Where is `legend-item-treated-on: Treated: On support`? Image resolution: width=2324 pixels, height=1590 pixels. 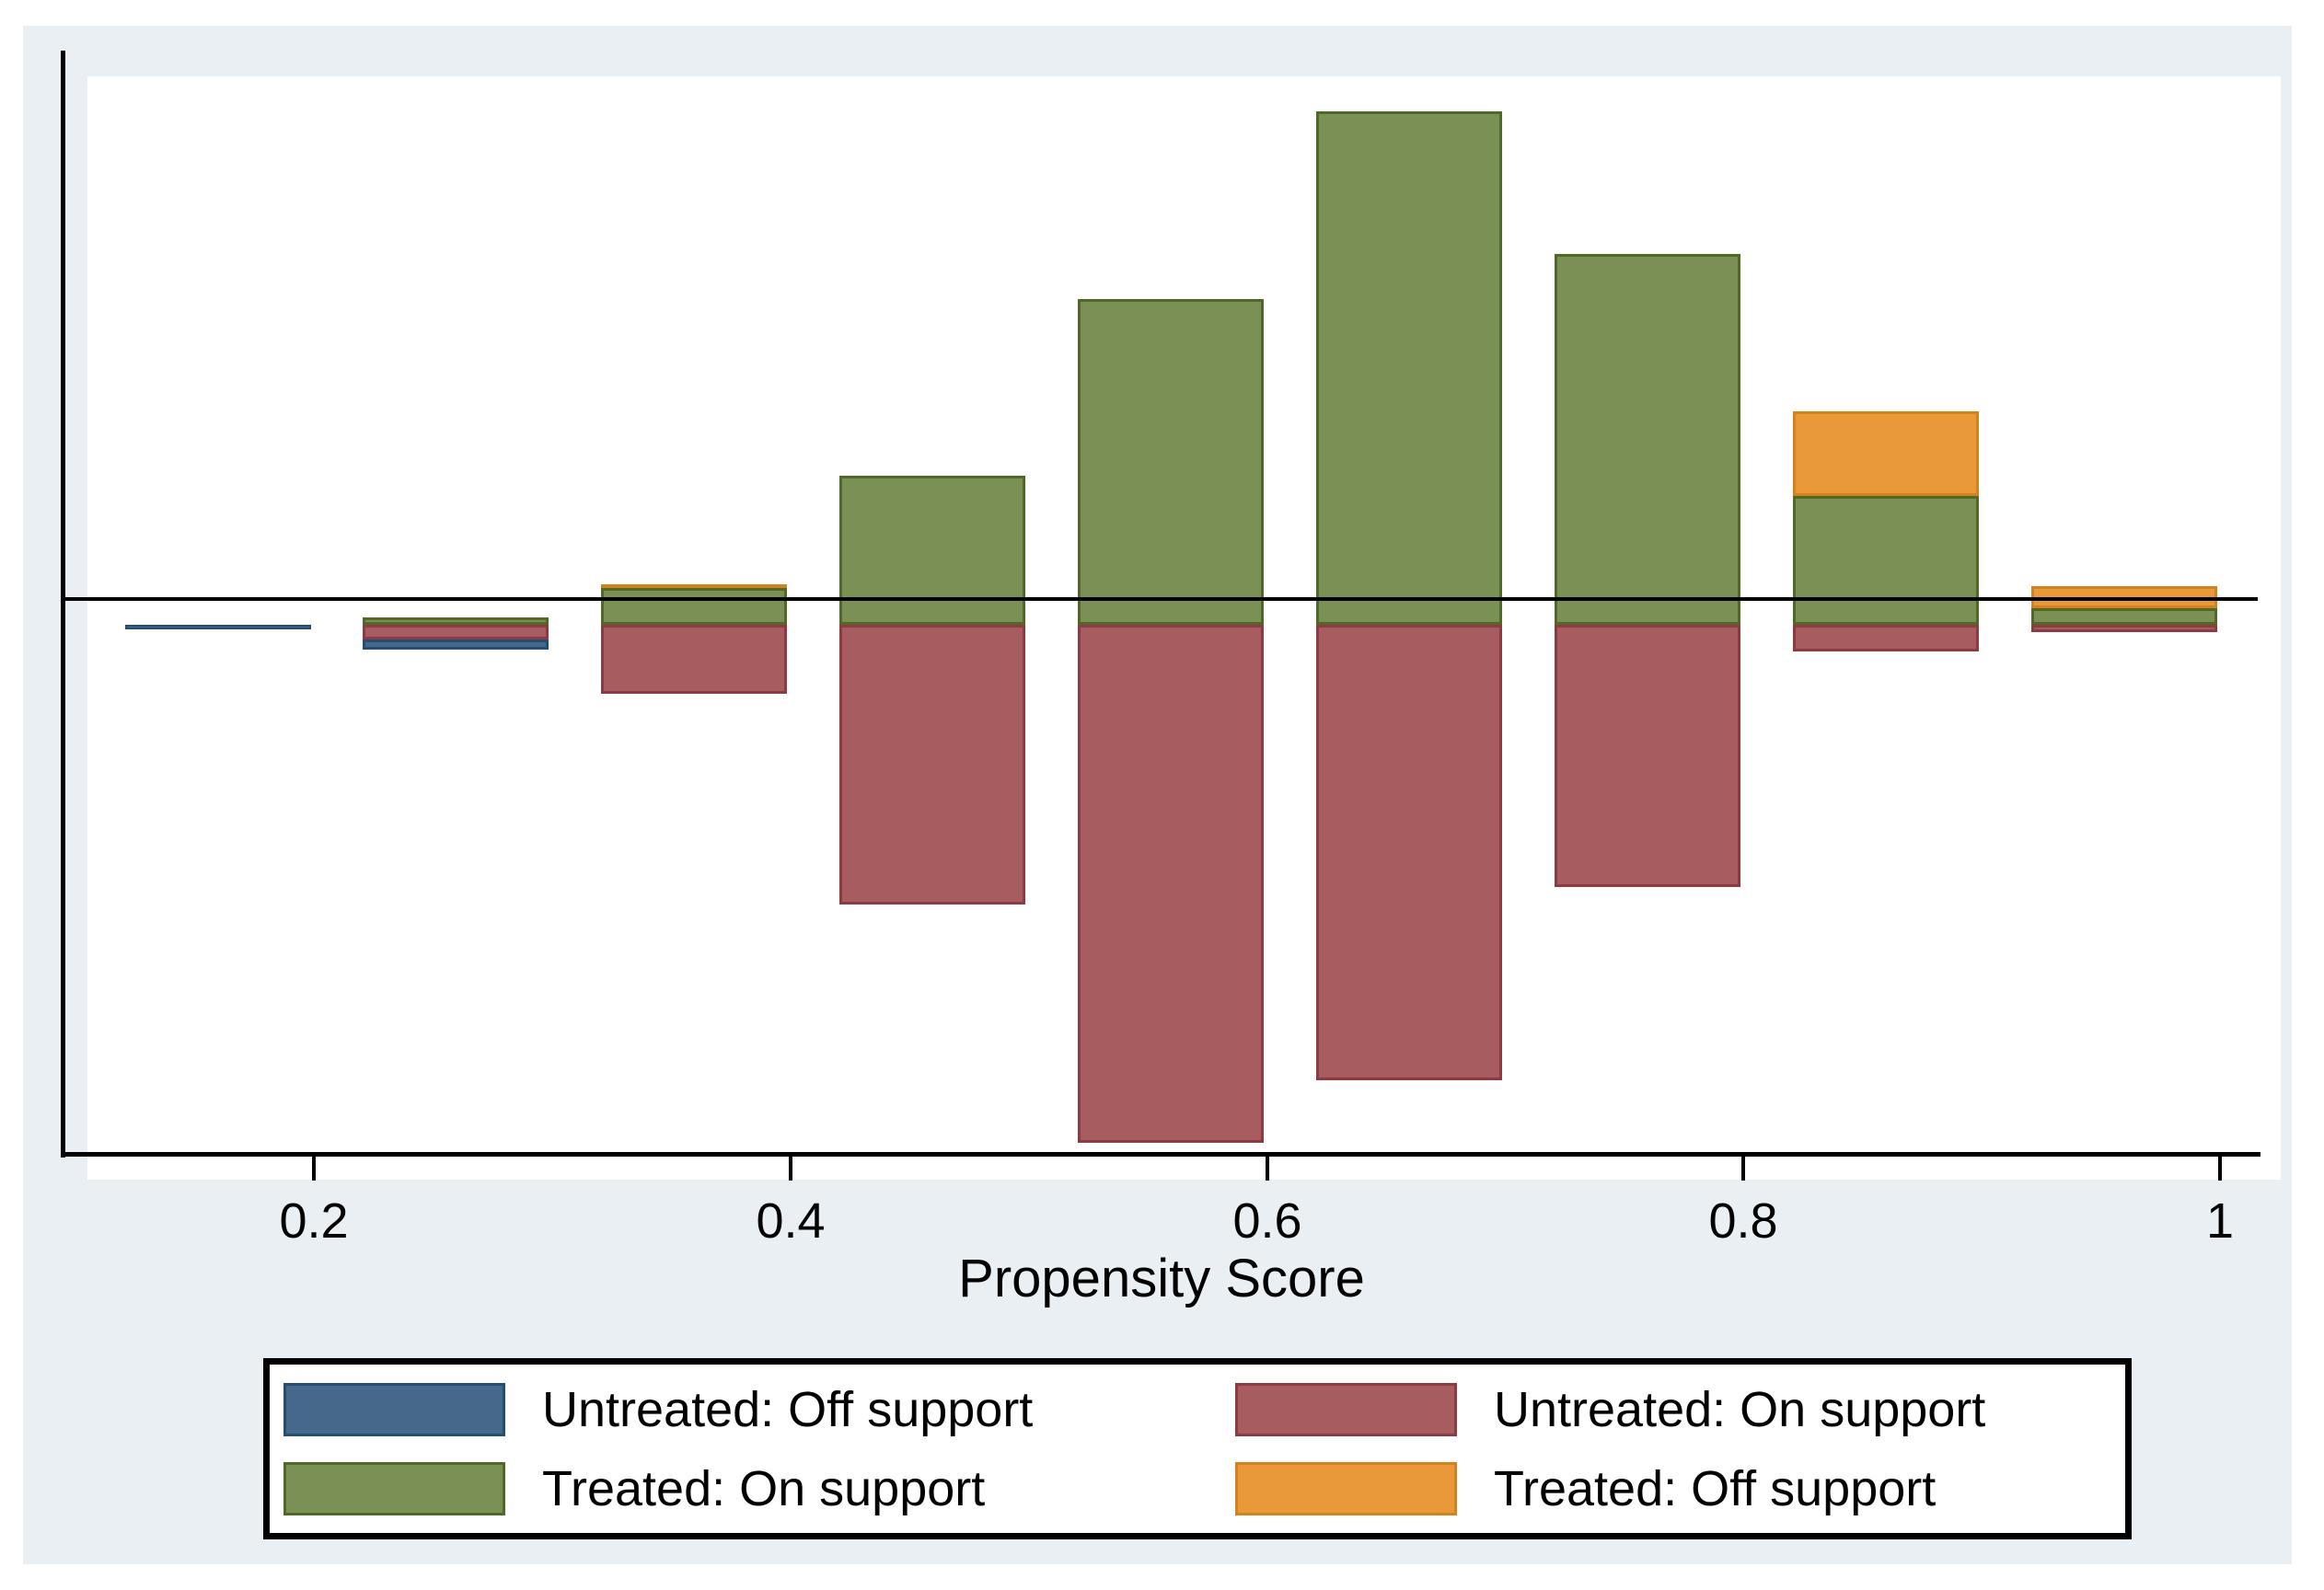
legend-item-treated-on: Treated: On support is located at coordinates (740, 1488).